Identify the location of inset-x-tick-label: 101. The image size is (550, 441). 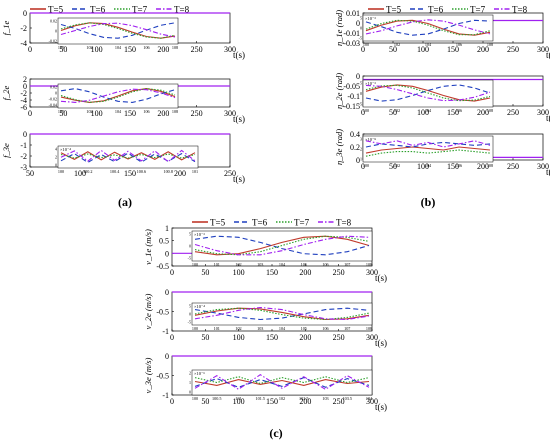
(217, 328).